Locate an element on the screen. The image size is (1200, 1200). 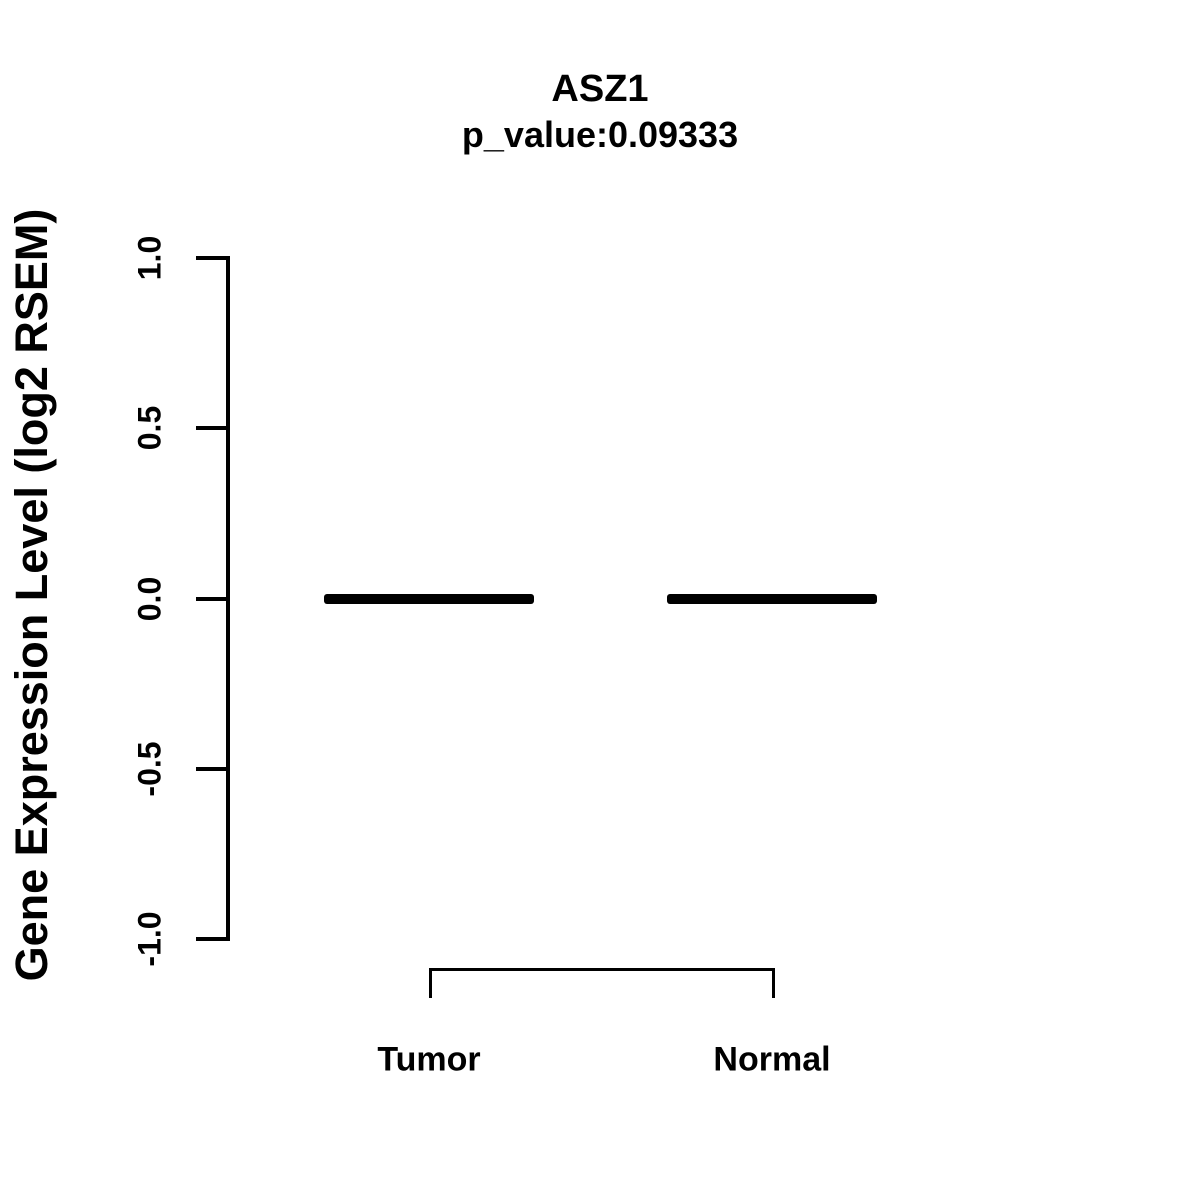
comparison-bracket-leg-right is located at coordinates (773, 983).